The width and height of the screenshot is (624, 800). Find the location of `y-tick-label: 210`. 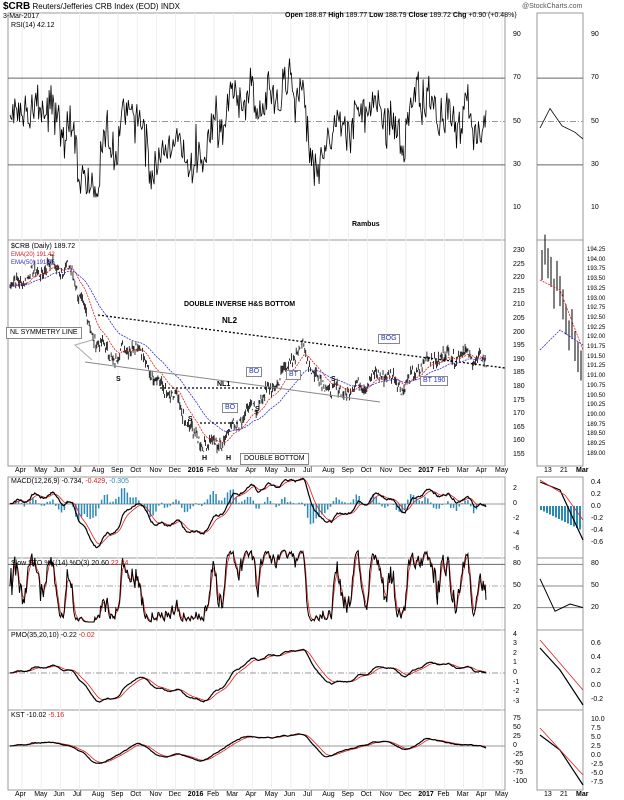

y-tick-label: 210 is located at coordinates (519, 305).